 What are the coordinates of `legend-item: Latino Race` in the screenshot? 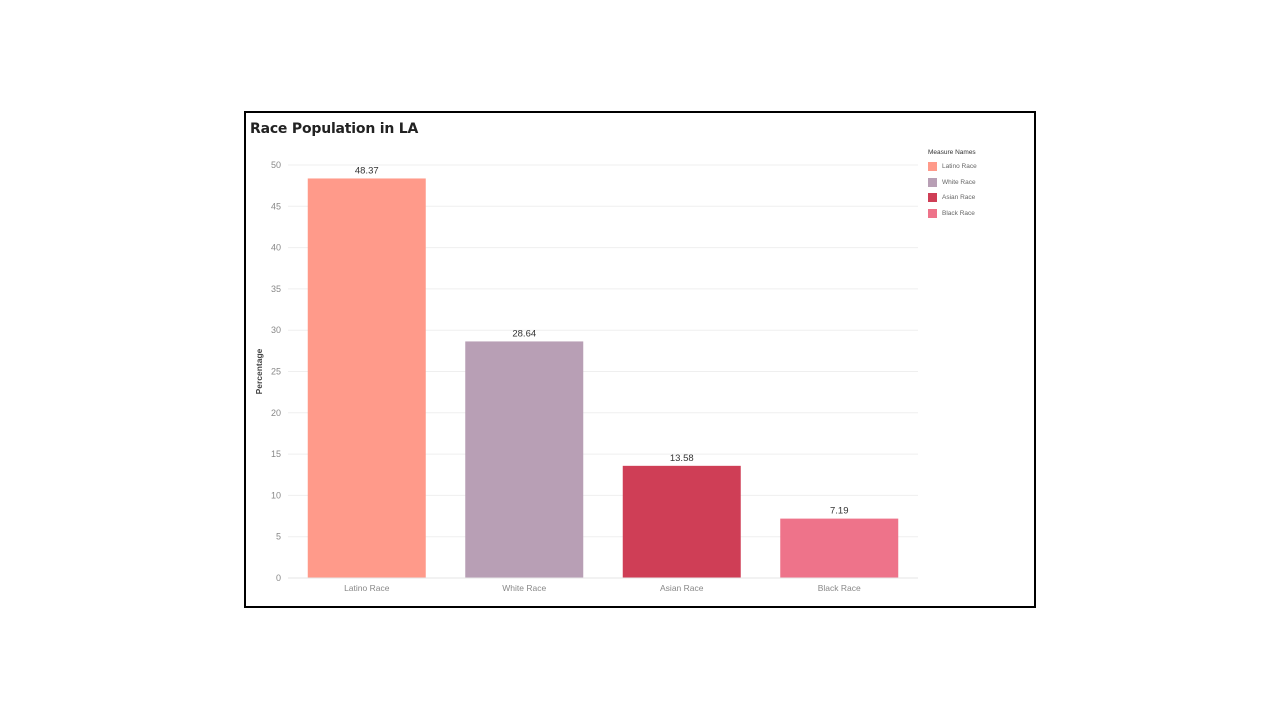 It's located at (952, 167).